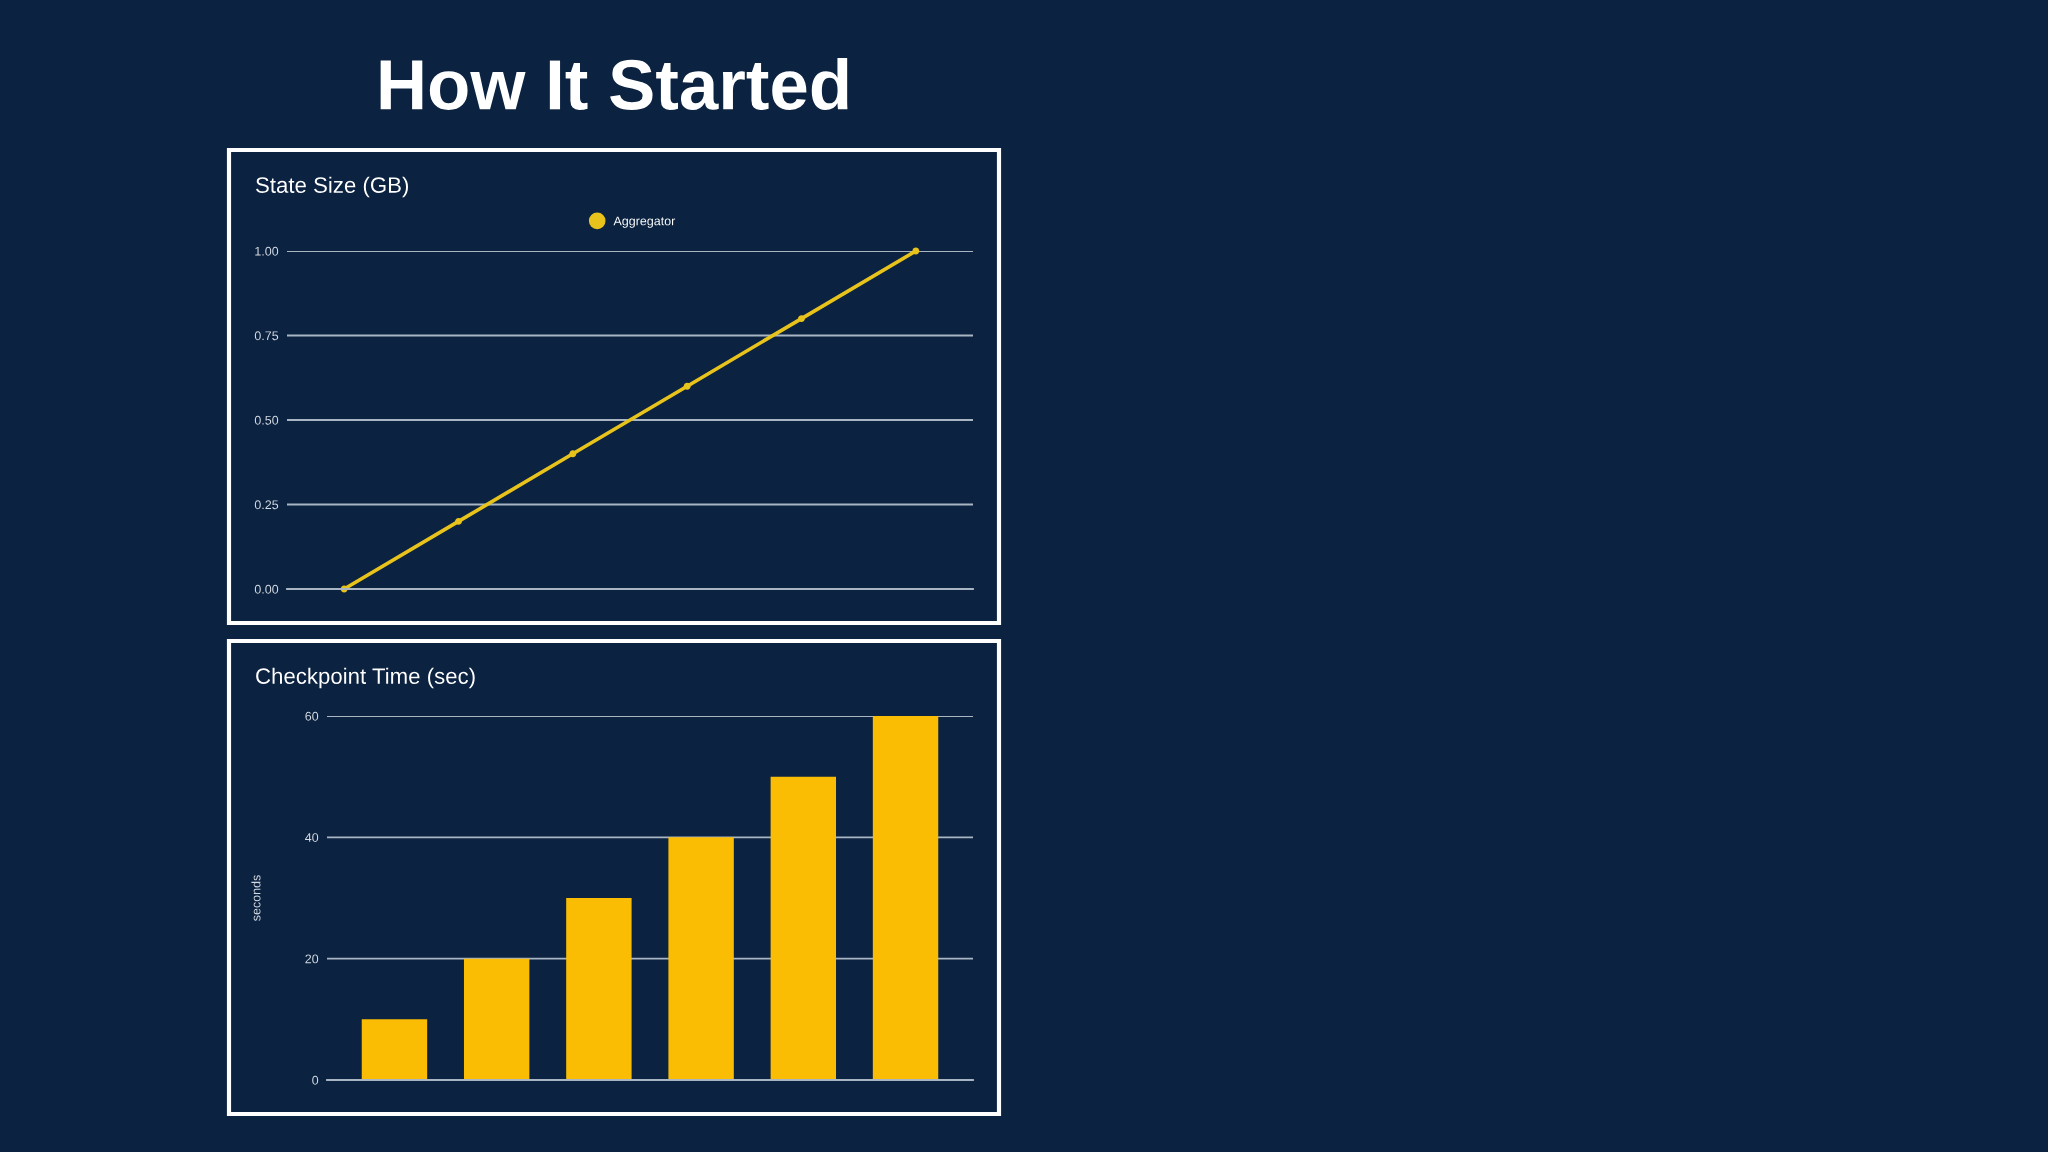  Describe the element at coordinates (614, 84) in the screenshot. I see `text: How It Started` at that location.